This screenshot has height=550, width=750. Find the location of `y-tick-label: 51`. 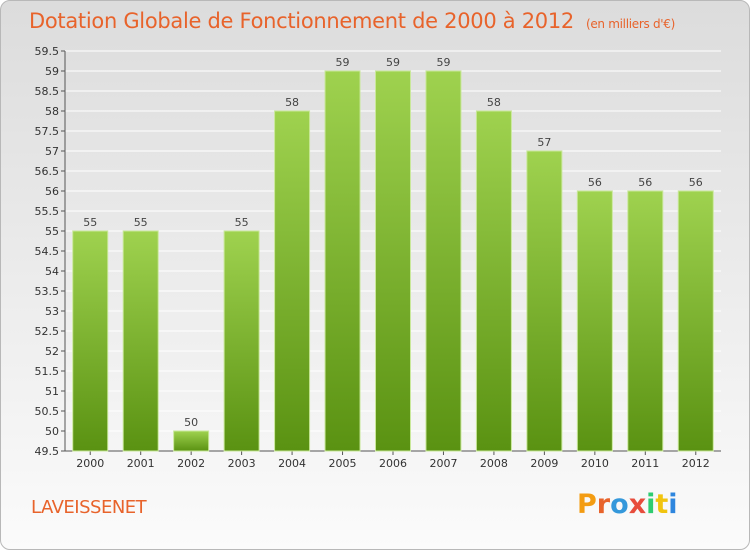

y-tick-label: 51 is located at coordinates (52, 391).